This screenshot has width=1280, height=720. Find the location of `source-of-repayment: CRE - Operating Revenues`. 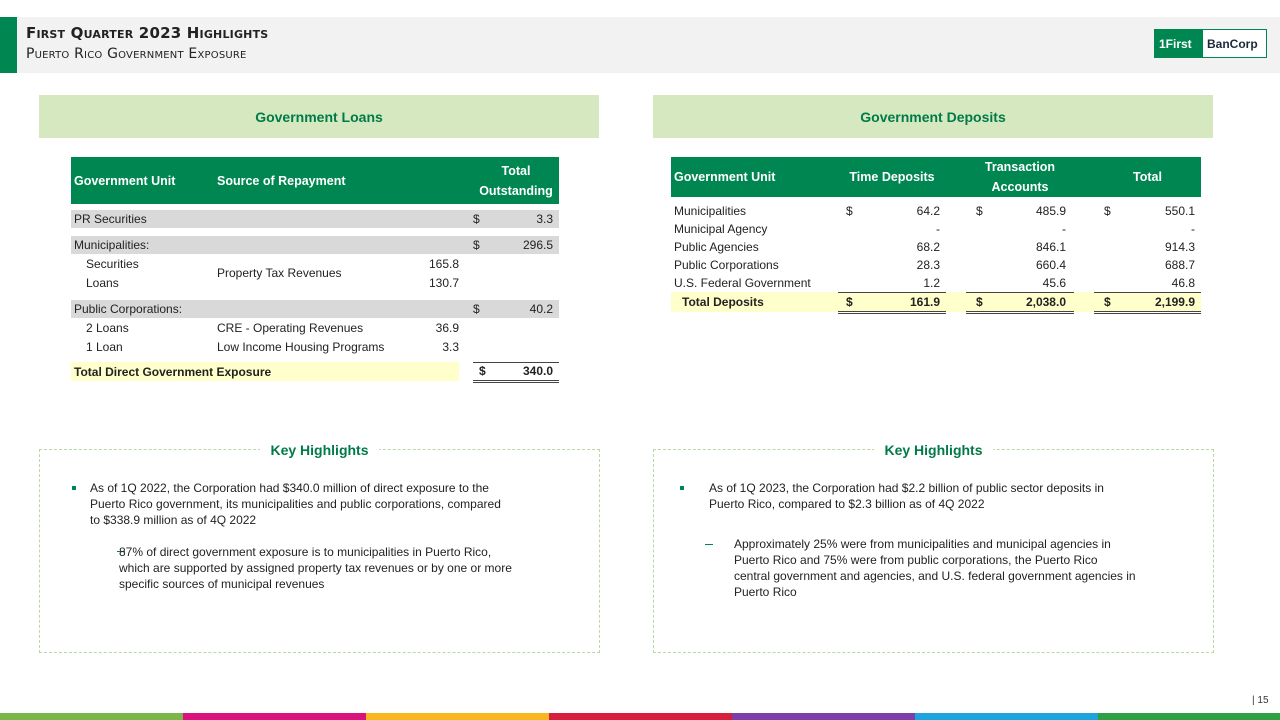

source-of-repayment: CRE - Operating Revenues is located at coordinates (290, 327).